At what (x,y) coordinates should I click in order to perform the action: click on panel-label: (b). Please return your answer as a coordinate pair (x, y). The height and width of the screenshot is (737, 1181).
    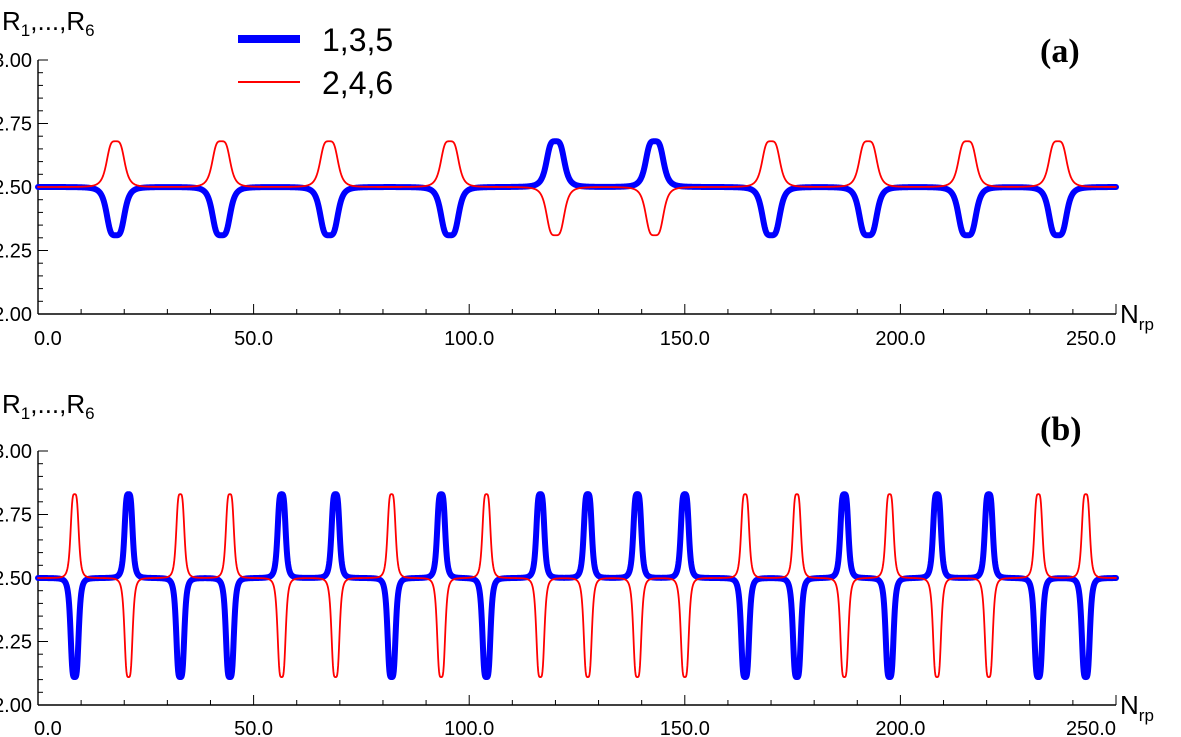
    Looking at the image, I should click on (1061, 429).